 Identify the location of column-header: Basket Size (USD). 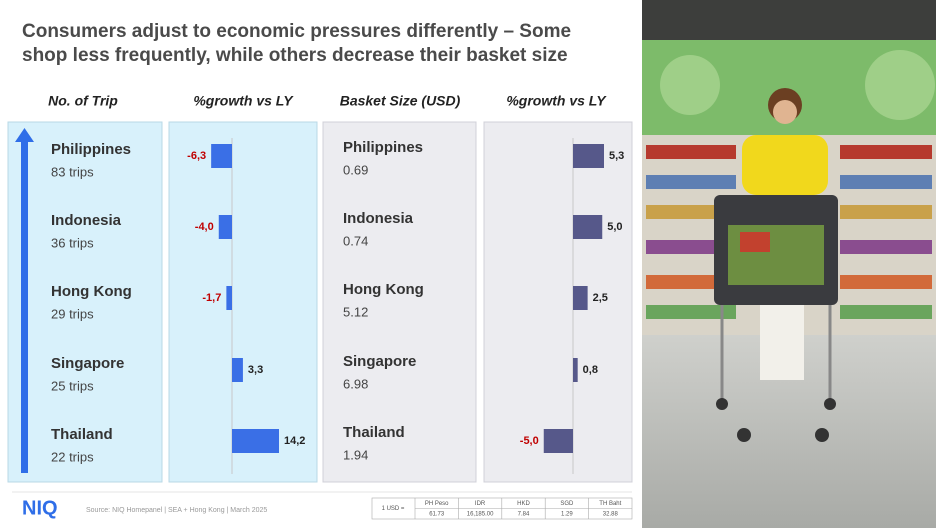
(400, 101).